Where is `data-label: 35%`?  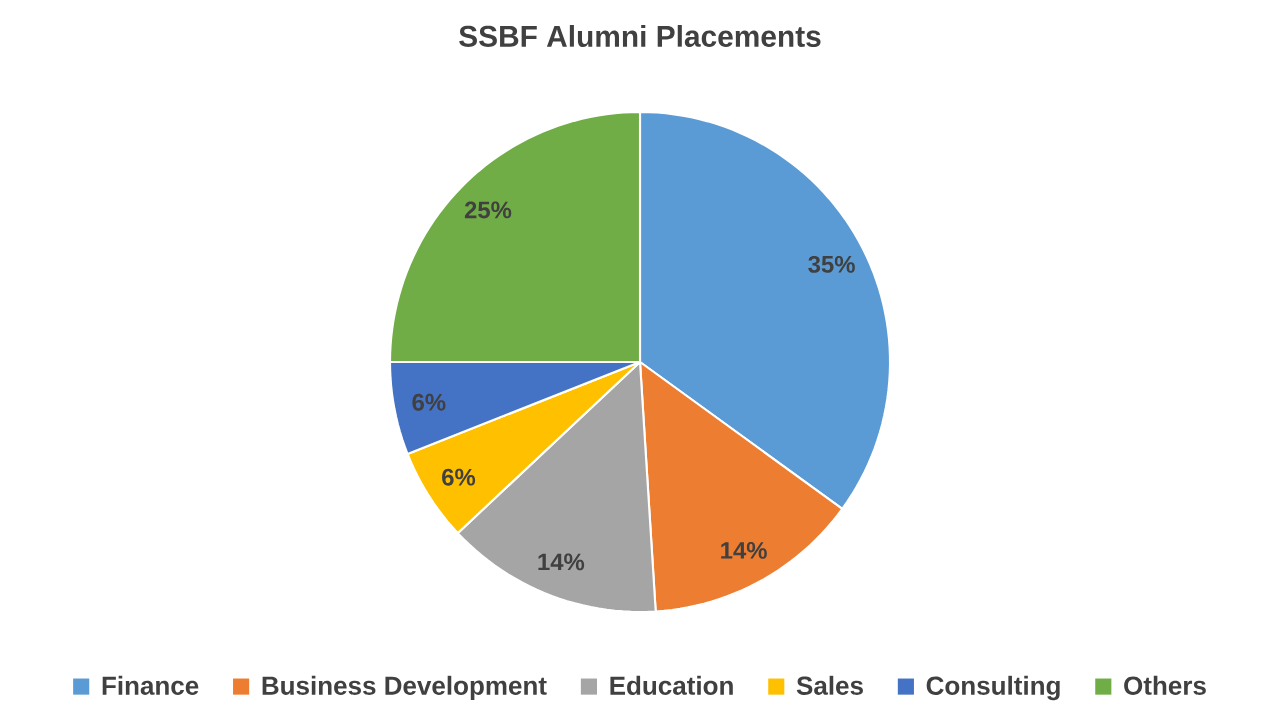 data-label: 35% is located at coordinates (831, 264).